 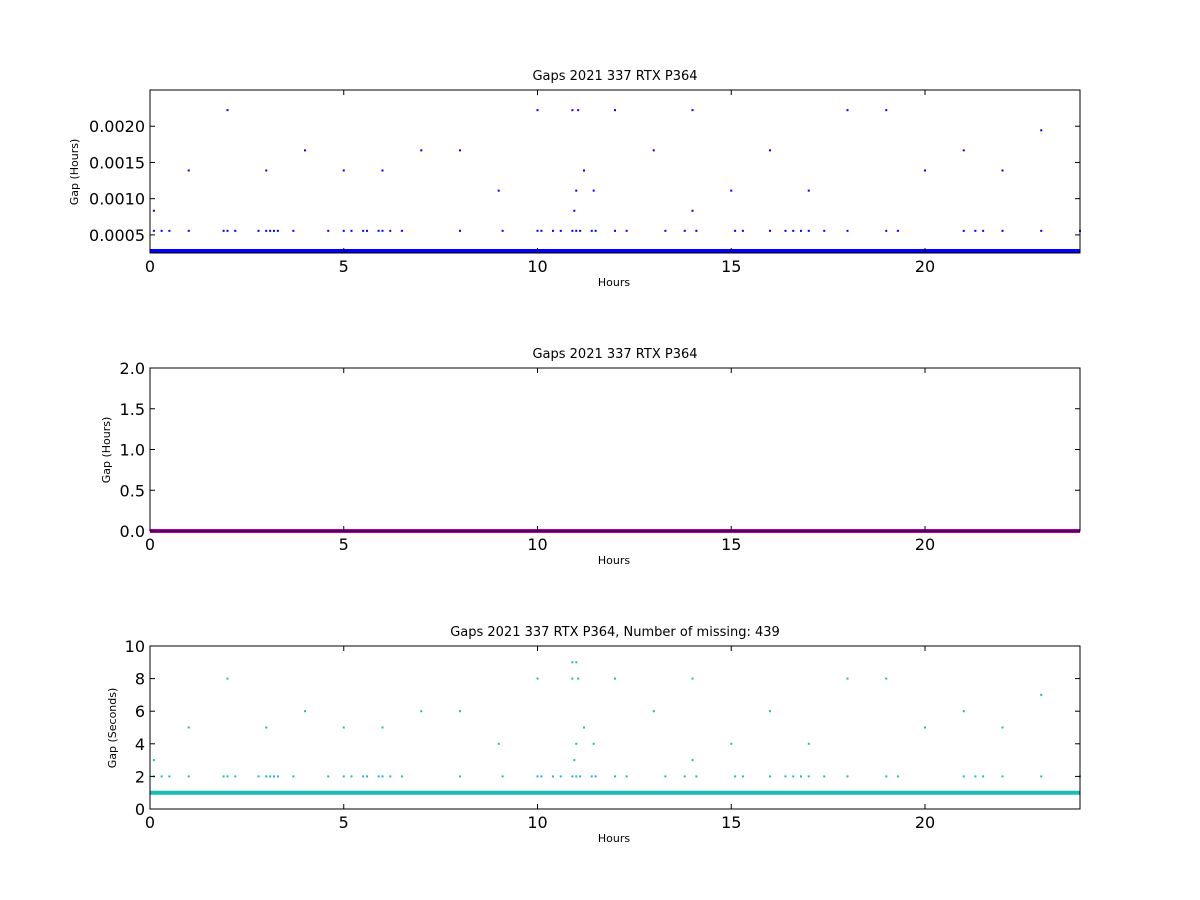 I want to click on x-tick-label: 15, so click(x=731, y=266).